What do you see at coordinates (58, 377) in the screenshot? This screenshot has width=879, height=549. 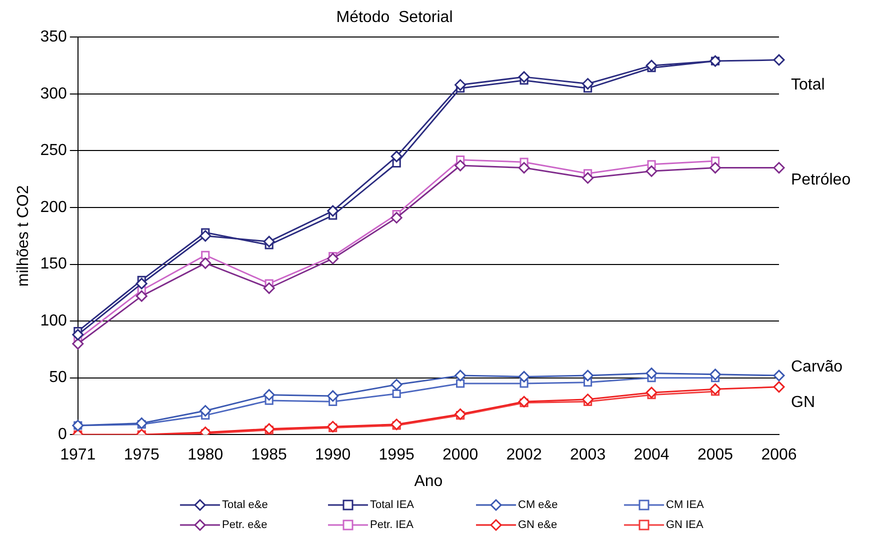 I see `y-tick-label: 50` at bounding box center [58, 377].